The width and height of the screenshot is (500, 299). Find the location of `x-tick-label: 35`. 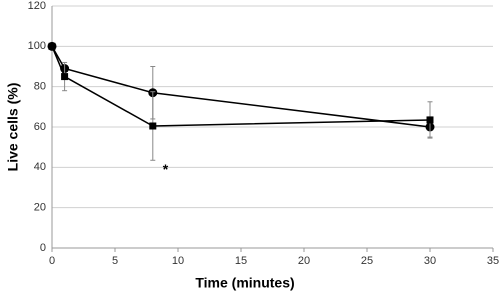

x-tick-label: 35 is located at coordinates (493, 261).